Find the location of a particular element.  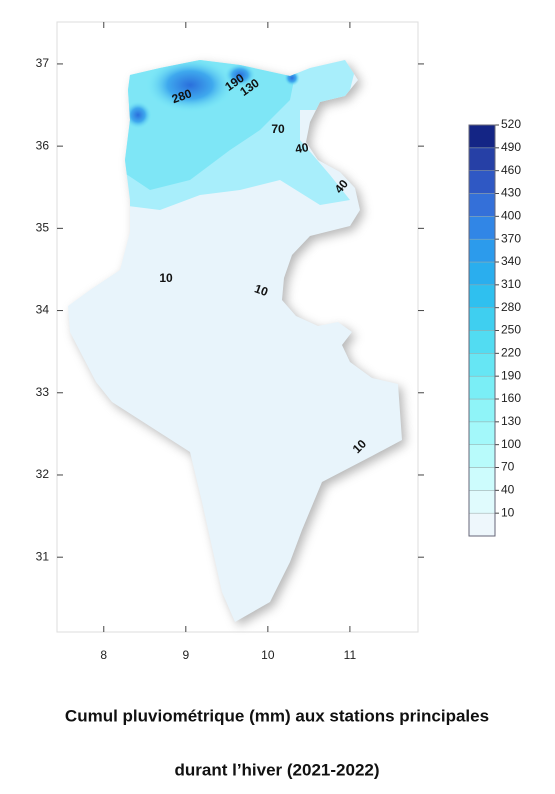

x-tick-label: 11 is located at coordinates (350, 655).